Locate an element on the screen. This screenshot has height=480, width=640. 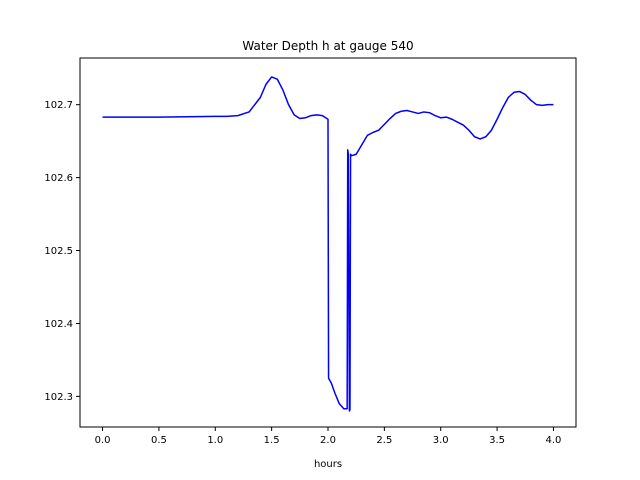
x-tick-label: 1.0 is located at coordinates (215, 440).